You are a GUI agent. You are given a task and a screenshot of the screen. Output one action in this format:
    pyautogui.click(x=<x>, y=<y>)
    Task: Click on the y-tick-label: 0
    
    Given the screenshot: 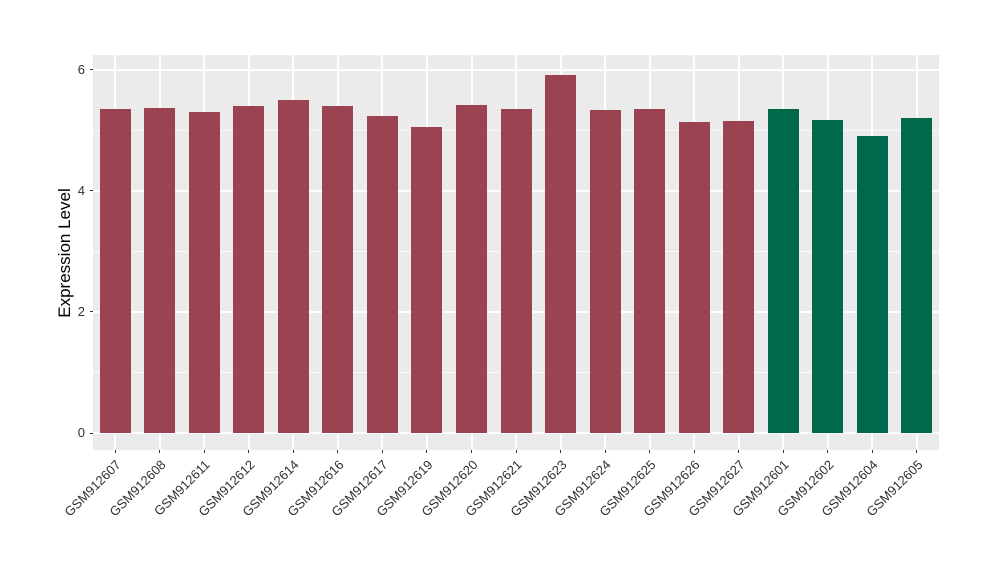 What is the action you would take?
    pyautogui.click(x=81, y=432)
    